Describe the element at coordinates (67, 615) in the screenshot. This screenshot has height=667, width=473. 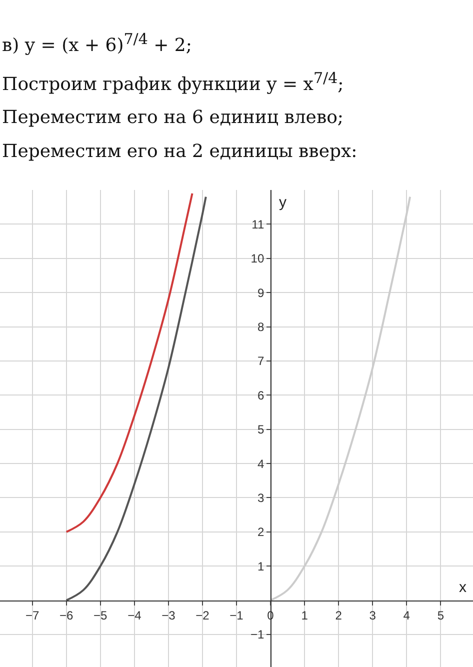
I see `x-tick-label: −6` at that location.